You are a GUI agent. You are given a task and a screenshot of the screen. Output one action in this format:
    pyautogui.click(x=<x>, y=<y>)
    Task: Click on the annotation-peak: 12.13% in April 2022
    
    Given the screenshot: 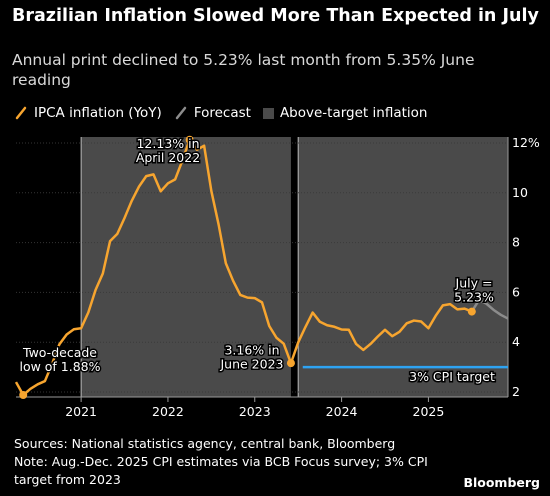 What is the action you would take?
    pyautogui.click(x=168, y=150)
    